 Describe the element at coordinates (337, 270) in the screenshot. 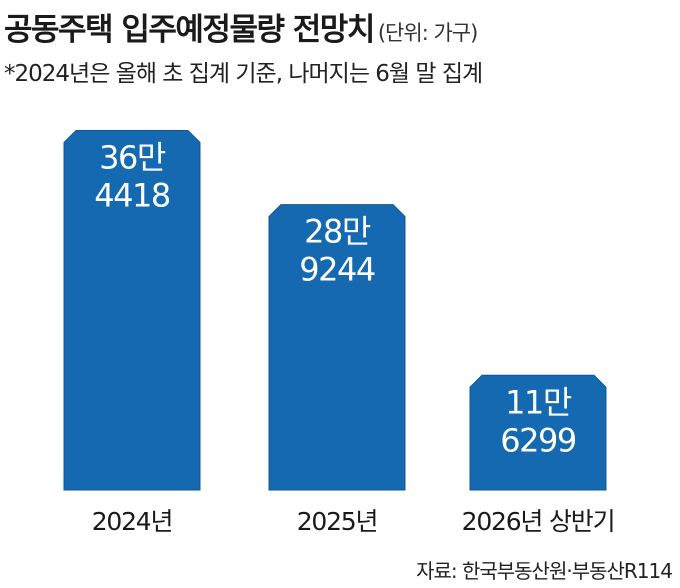

I see `data-label-2-2: 9244` at that location.